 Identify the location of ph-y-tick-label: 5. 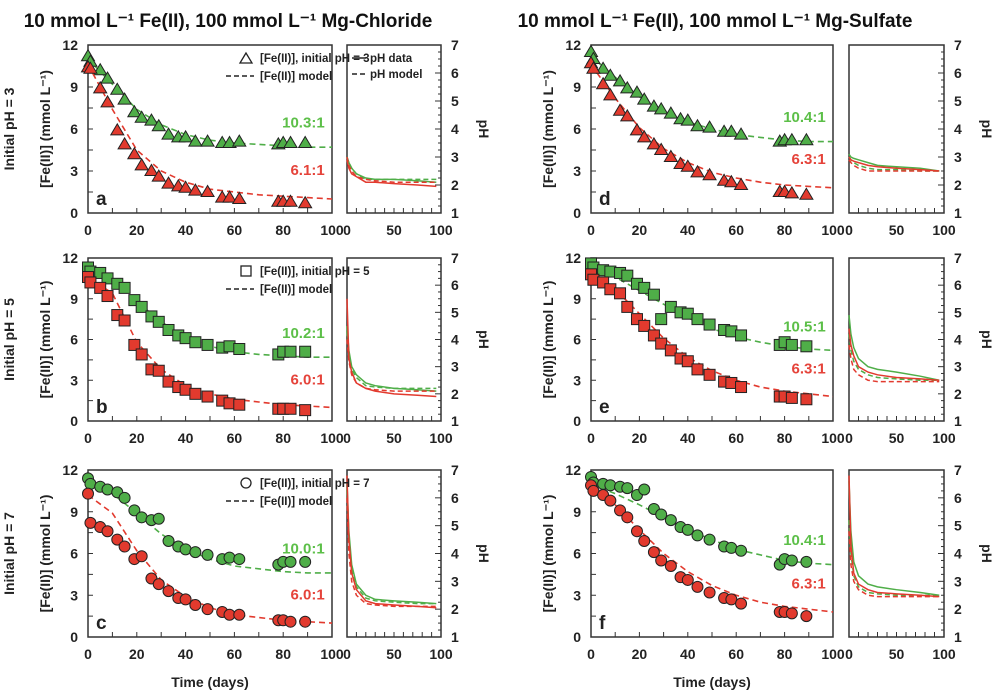
(958, 526).